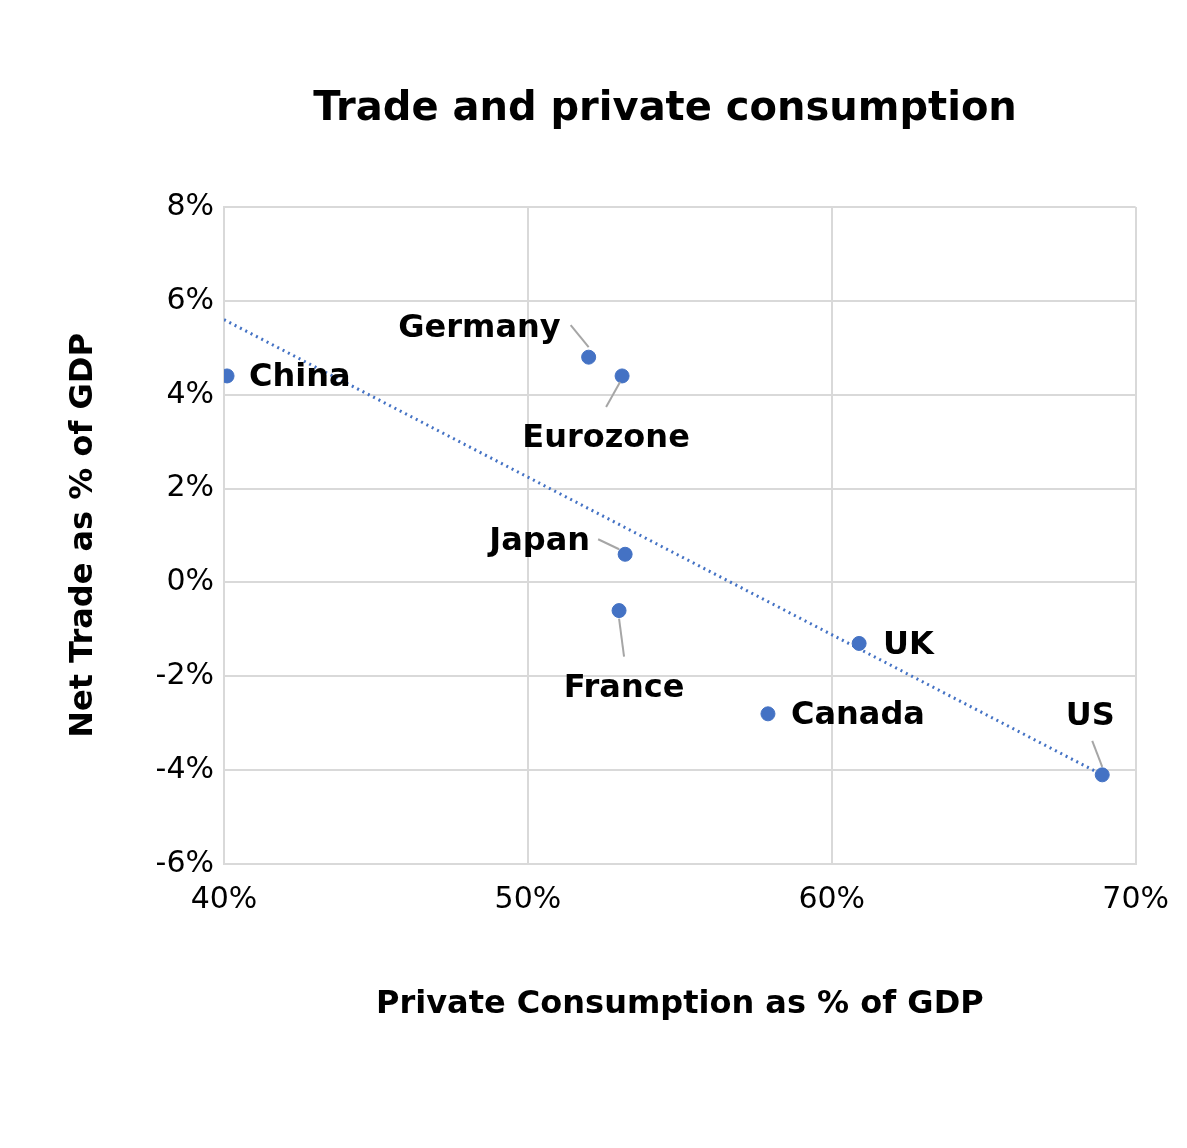 Image resolution: width=1187 pixels, height=1148 pixels. I want to click on annotation: Eurozone, so click(606, 436).